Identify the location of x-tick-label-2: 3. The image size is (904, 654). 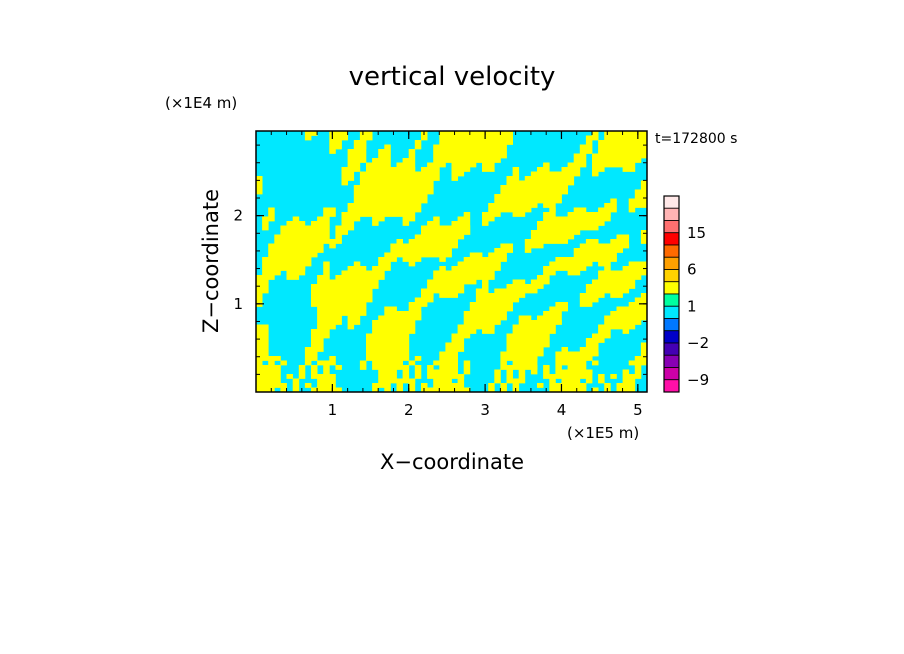
(485, 410).